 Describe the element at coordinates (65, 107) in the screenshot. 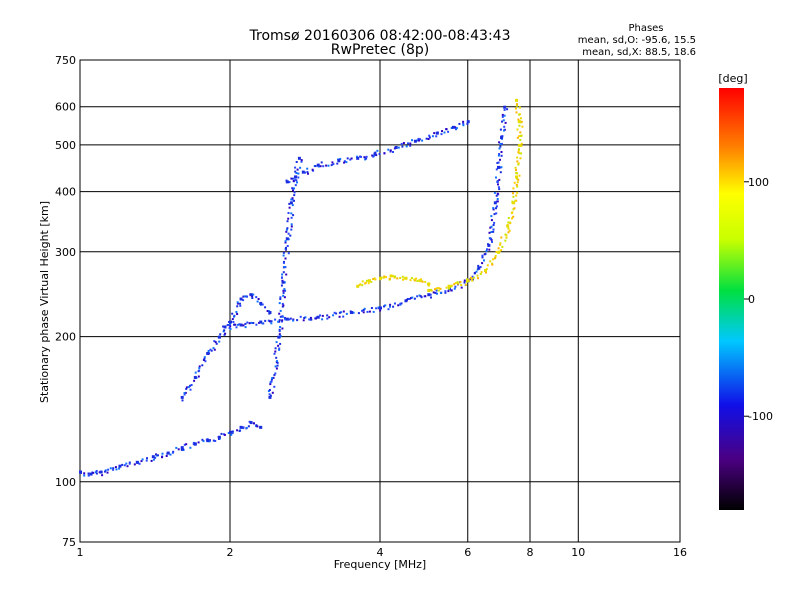

I see `y-tick-label: 600` at that location.